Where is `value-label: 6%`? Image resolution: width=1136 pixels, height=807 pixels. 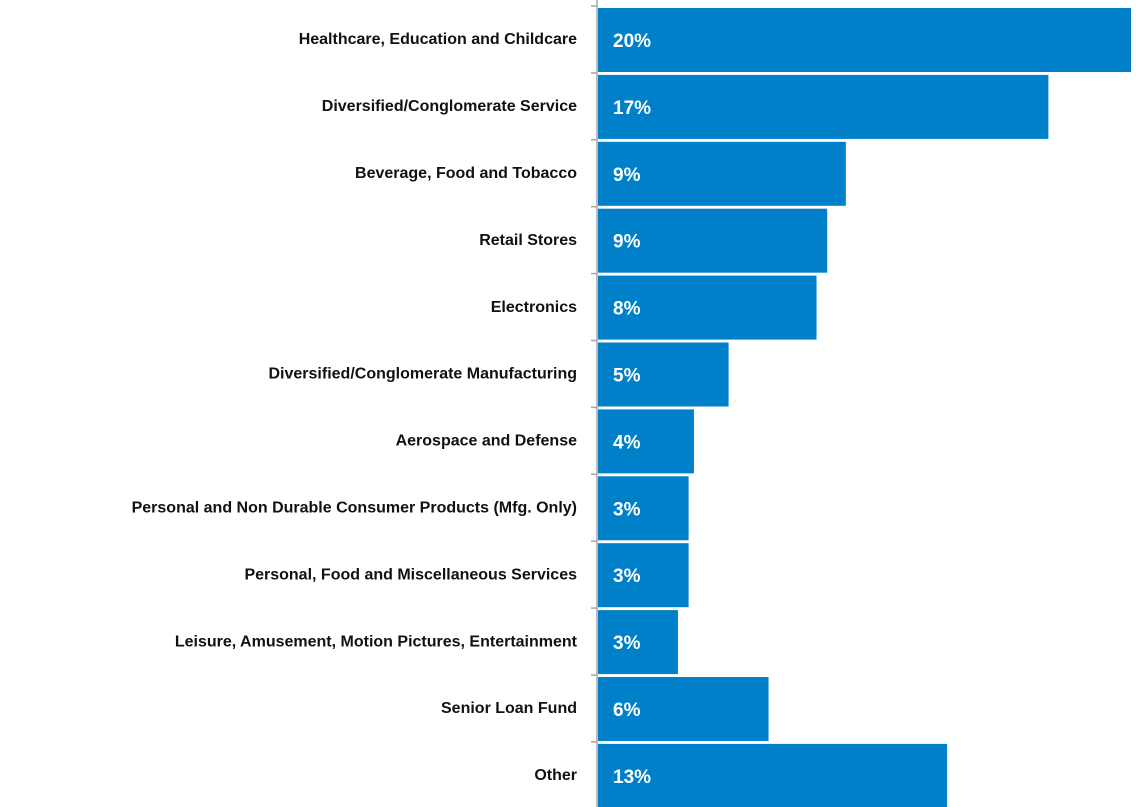
value-label: 6% is located at coordinates (627, 710).